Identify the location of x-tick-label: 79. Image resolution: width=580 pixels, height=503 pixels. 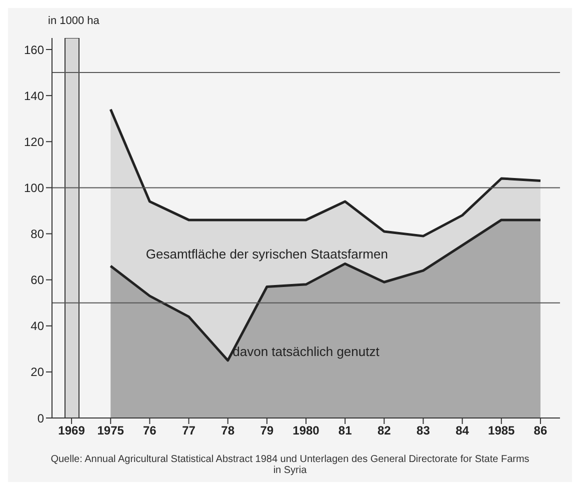
(267, 431).